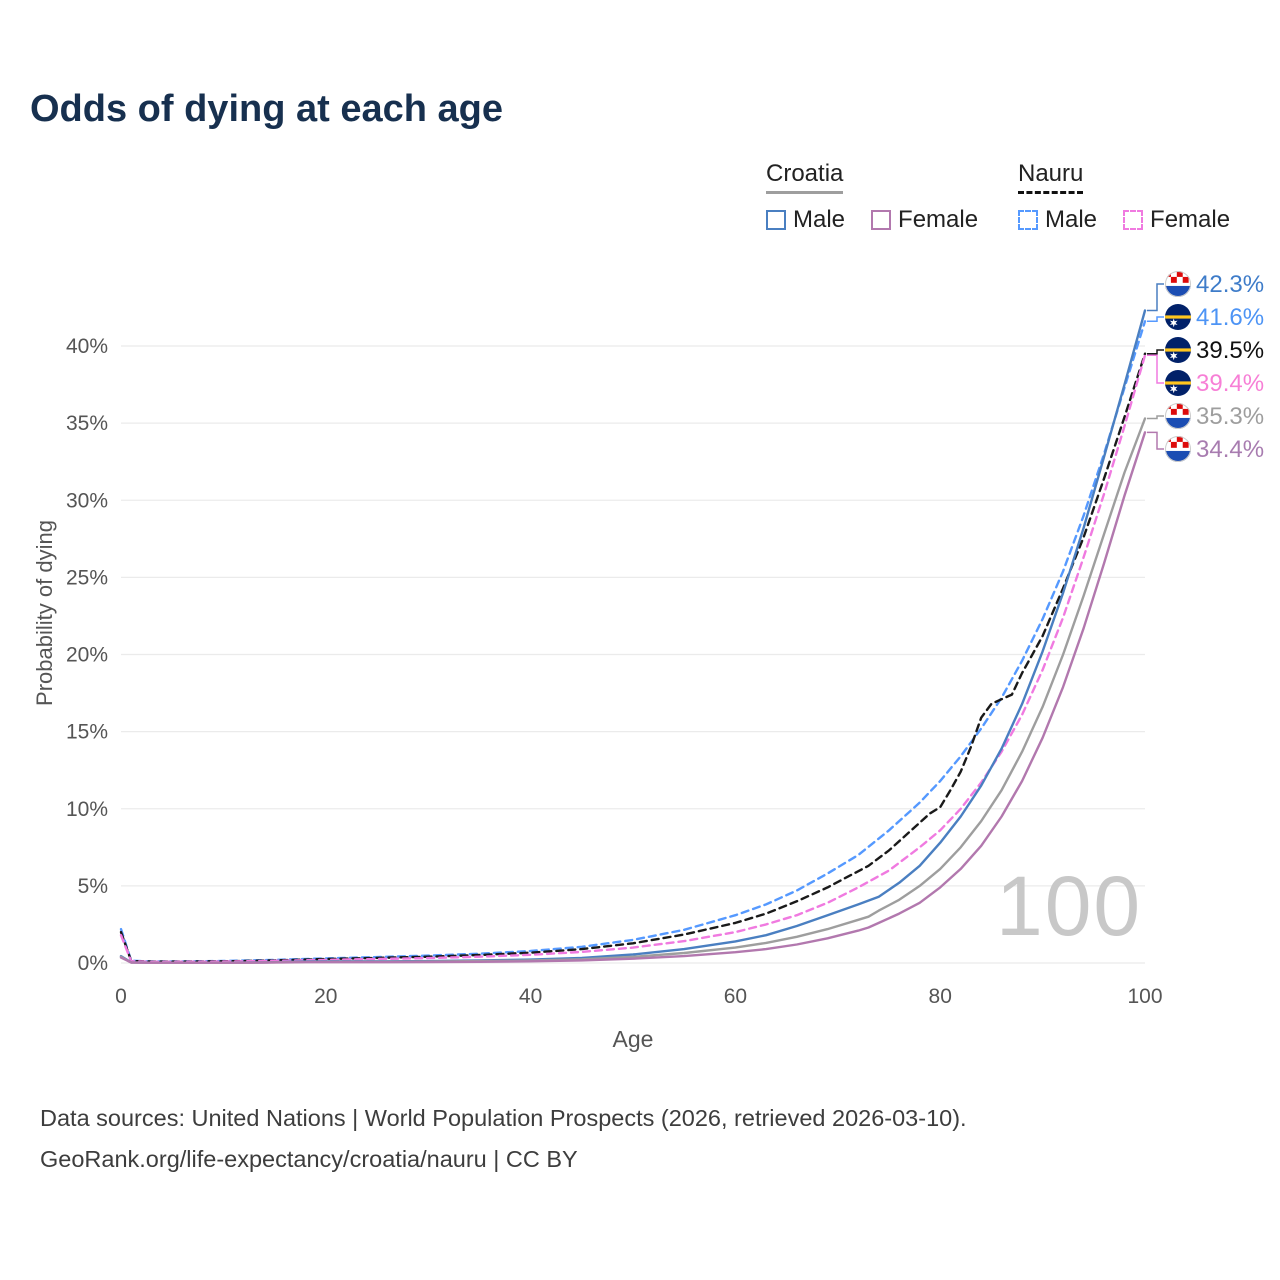 This screenshot has width=1280, height=1280. Describe the element at coordinates (776, 220) in the screenshot. I see `croatia-male-swatch-icon` at that location.